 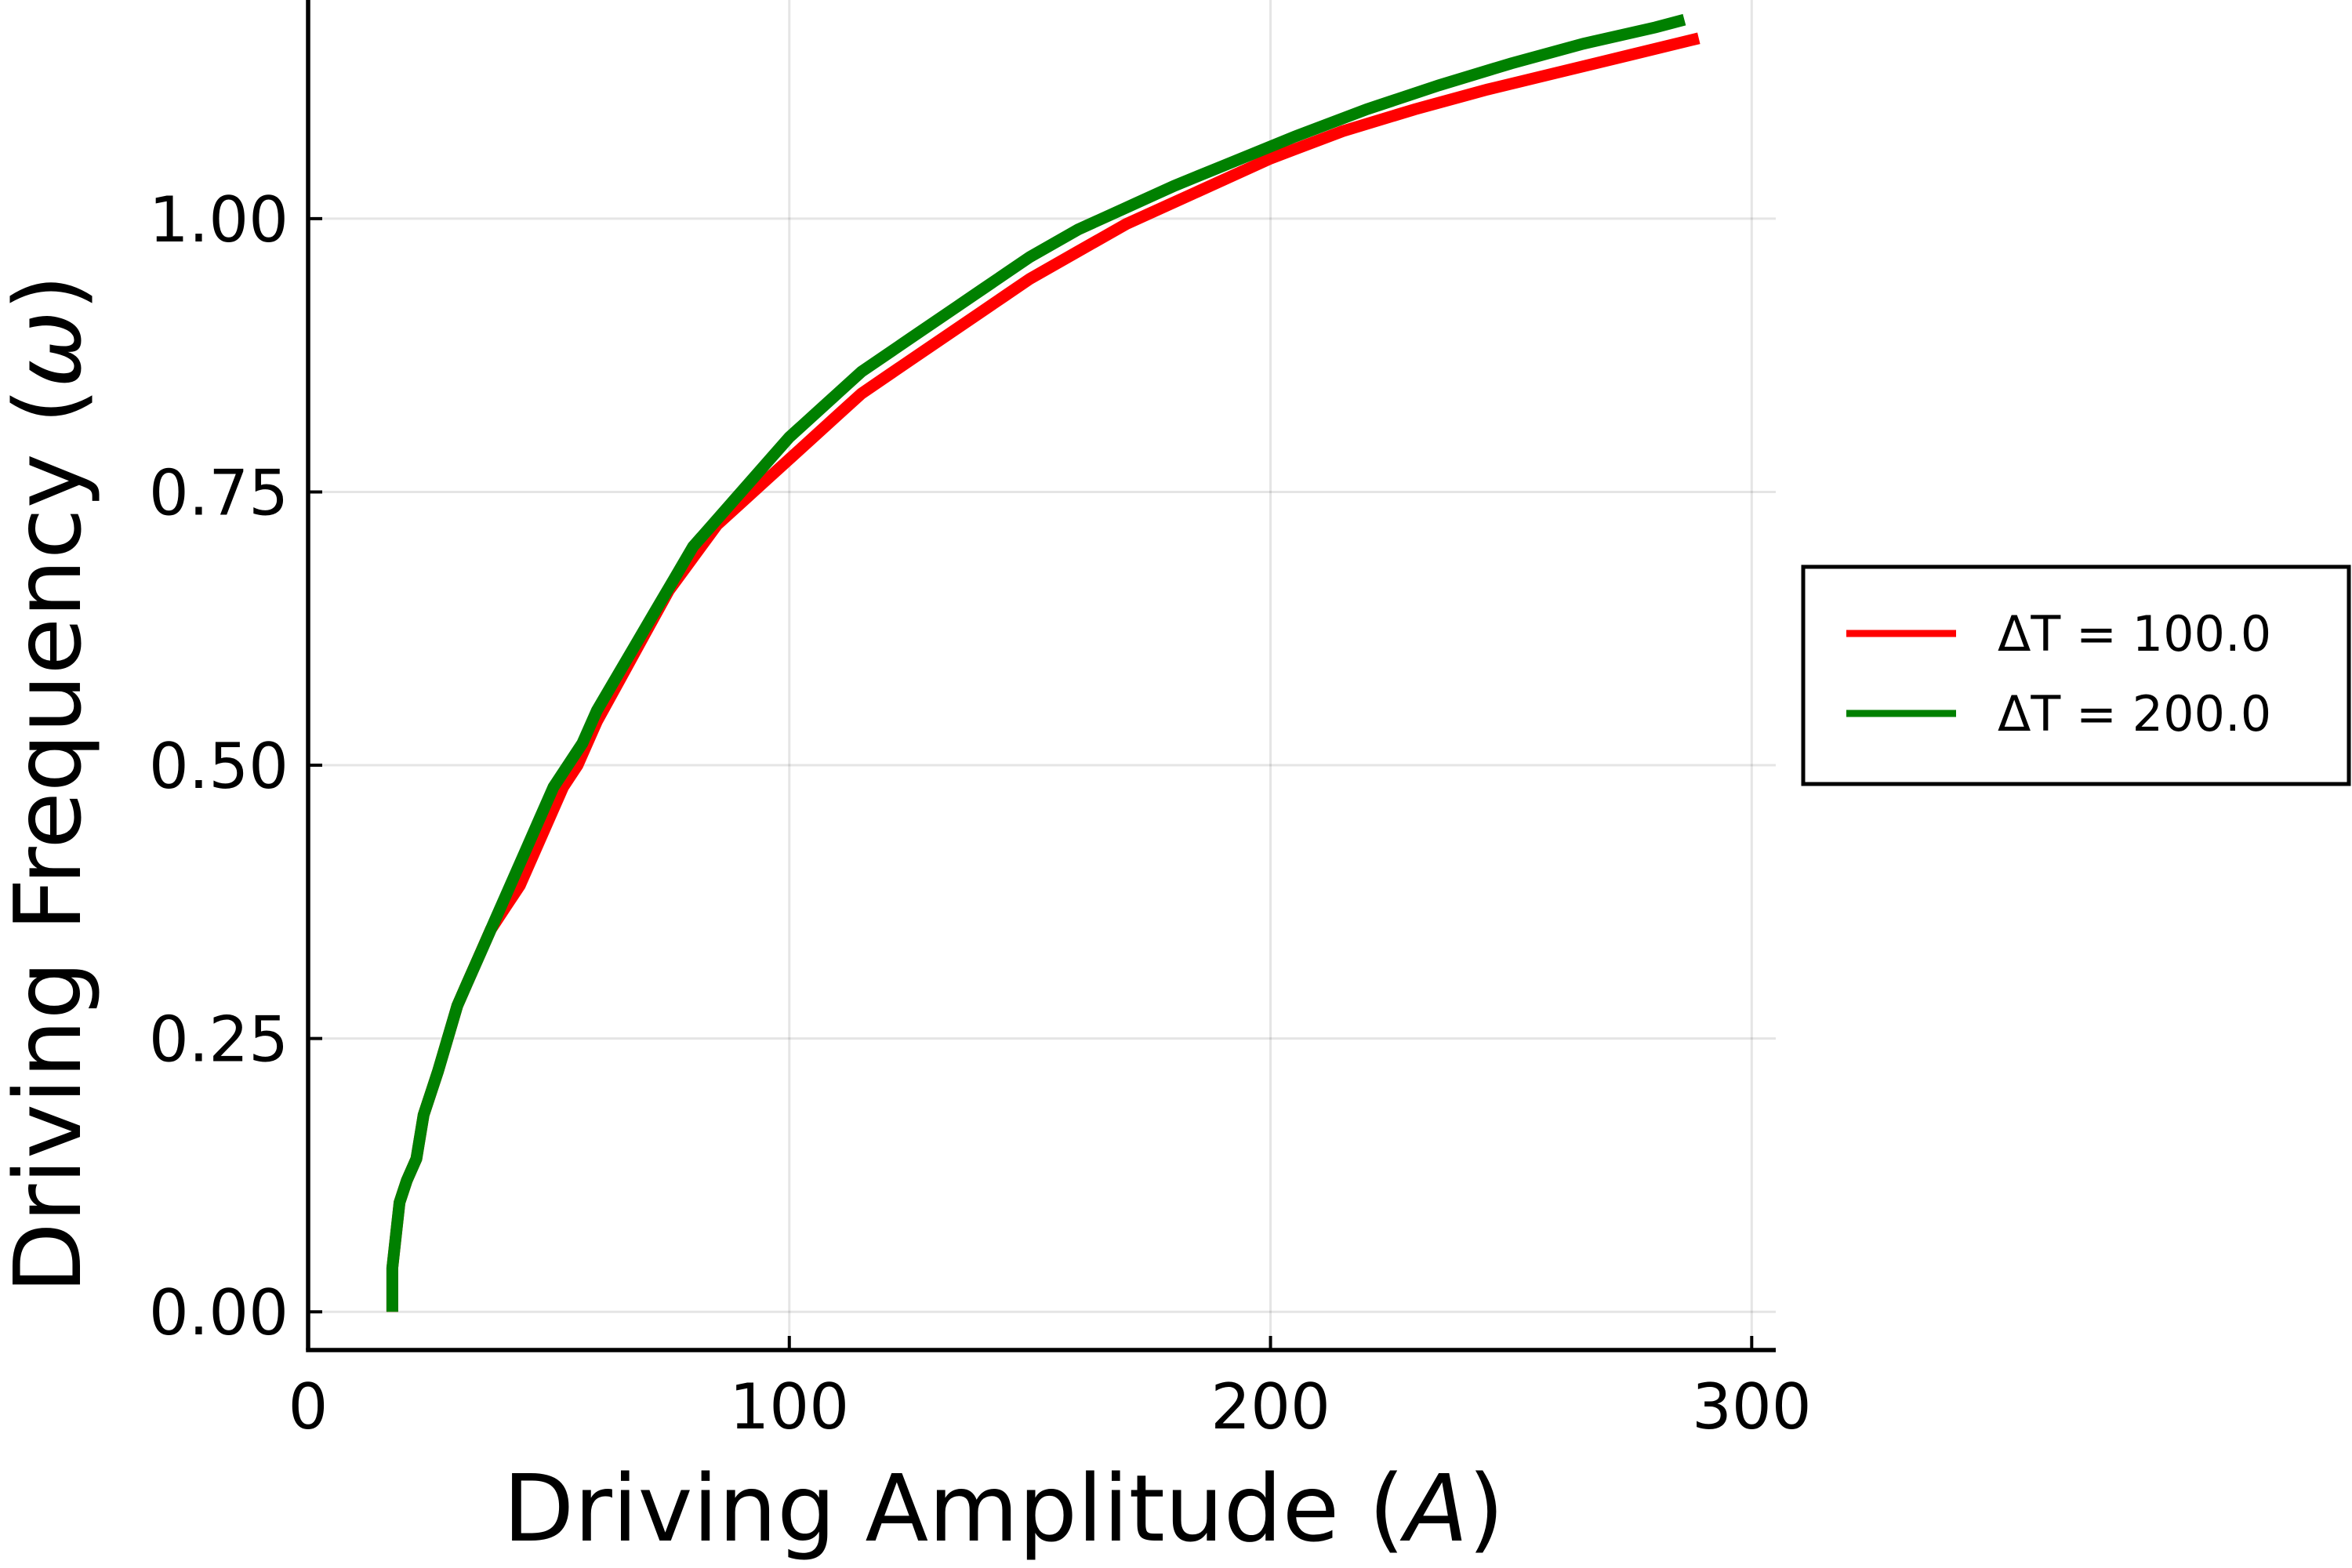 What do you see at coordinates (308, 1406) in the screenshot?
I see `x-tick-label: 0` at bounding box center [308, 1406].